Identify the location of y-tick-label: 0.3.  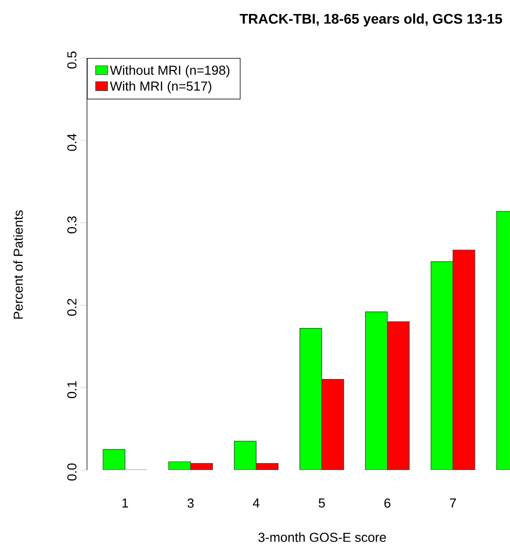
(71, 225).